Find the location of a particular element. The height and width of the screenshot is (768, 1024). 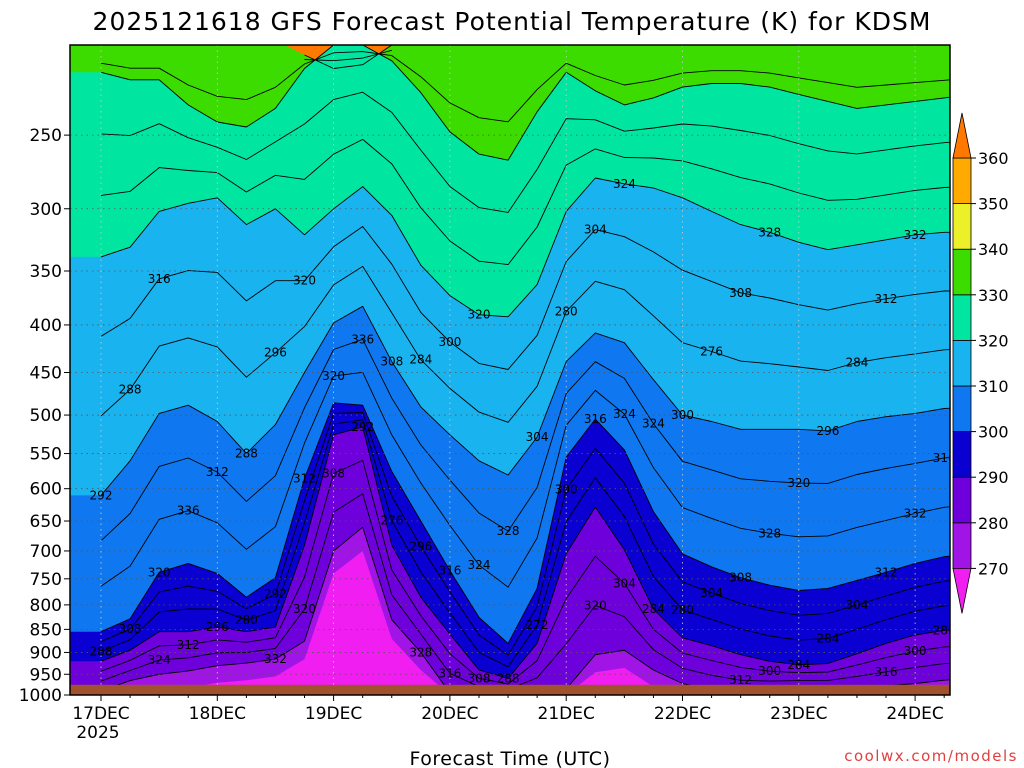

colorbar-bottom-arrow is located at coordinates (962, 591).